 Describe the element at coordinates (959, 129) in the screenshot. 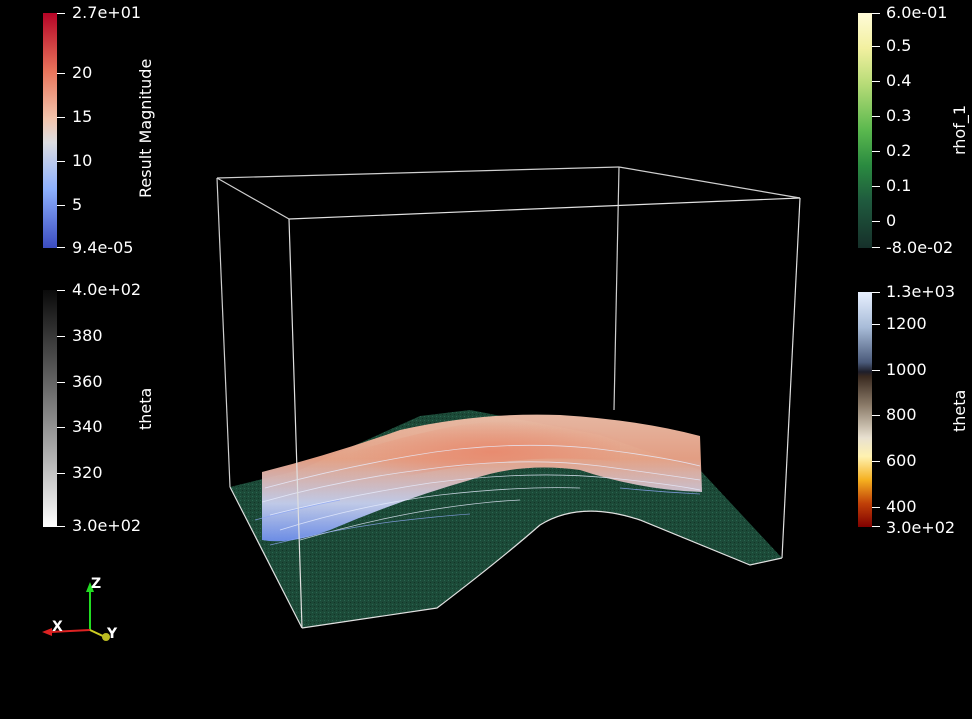

I see `colorbar-title: rhof_1` at that location.